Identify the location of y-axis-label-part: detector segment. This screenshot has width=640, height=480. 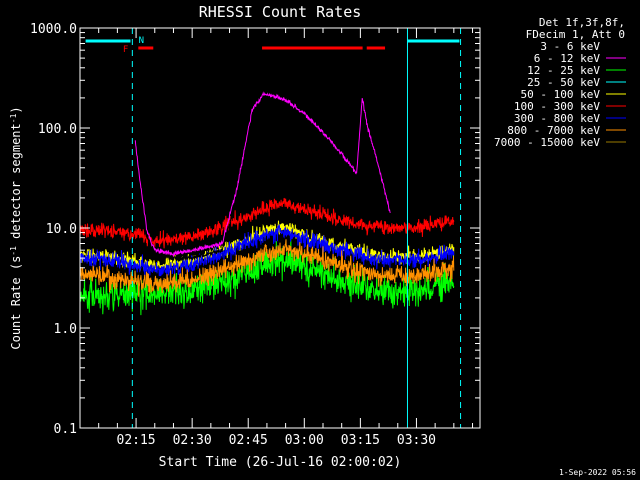
(16, 184).